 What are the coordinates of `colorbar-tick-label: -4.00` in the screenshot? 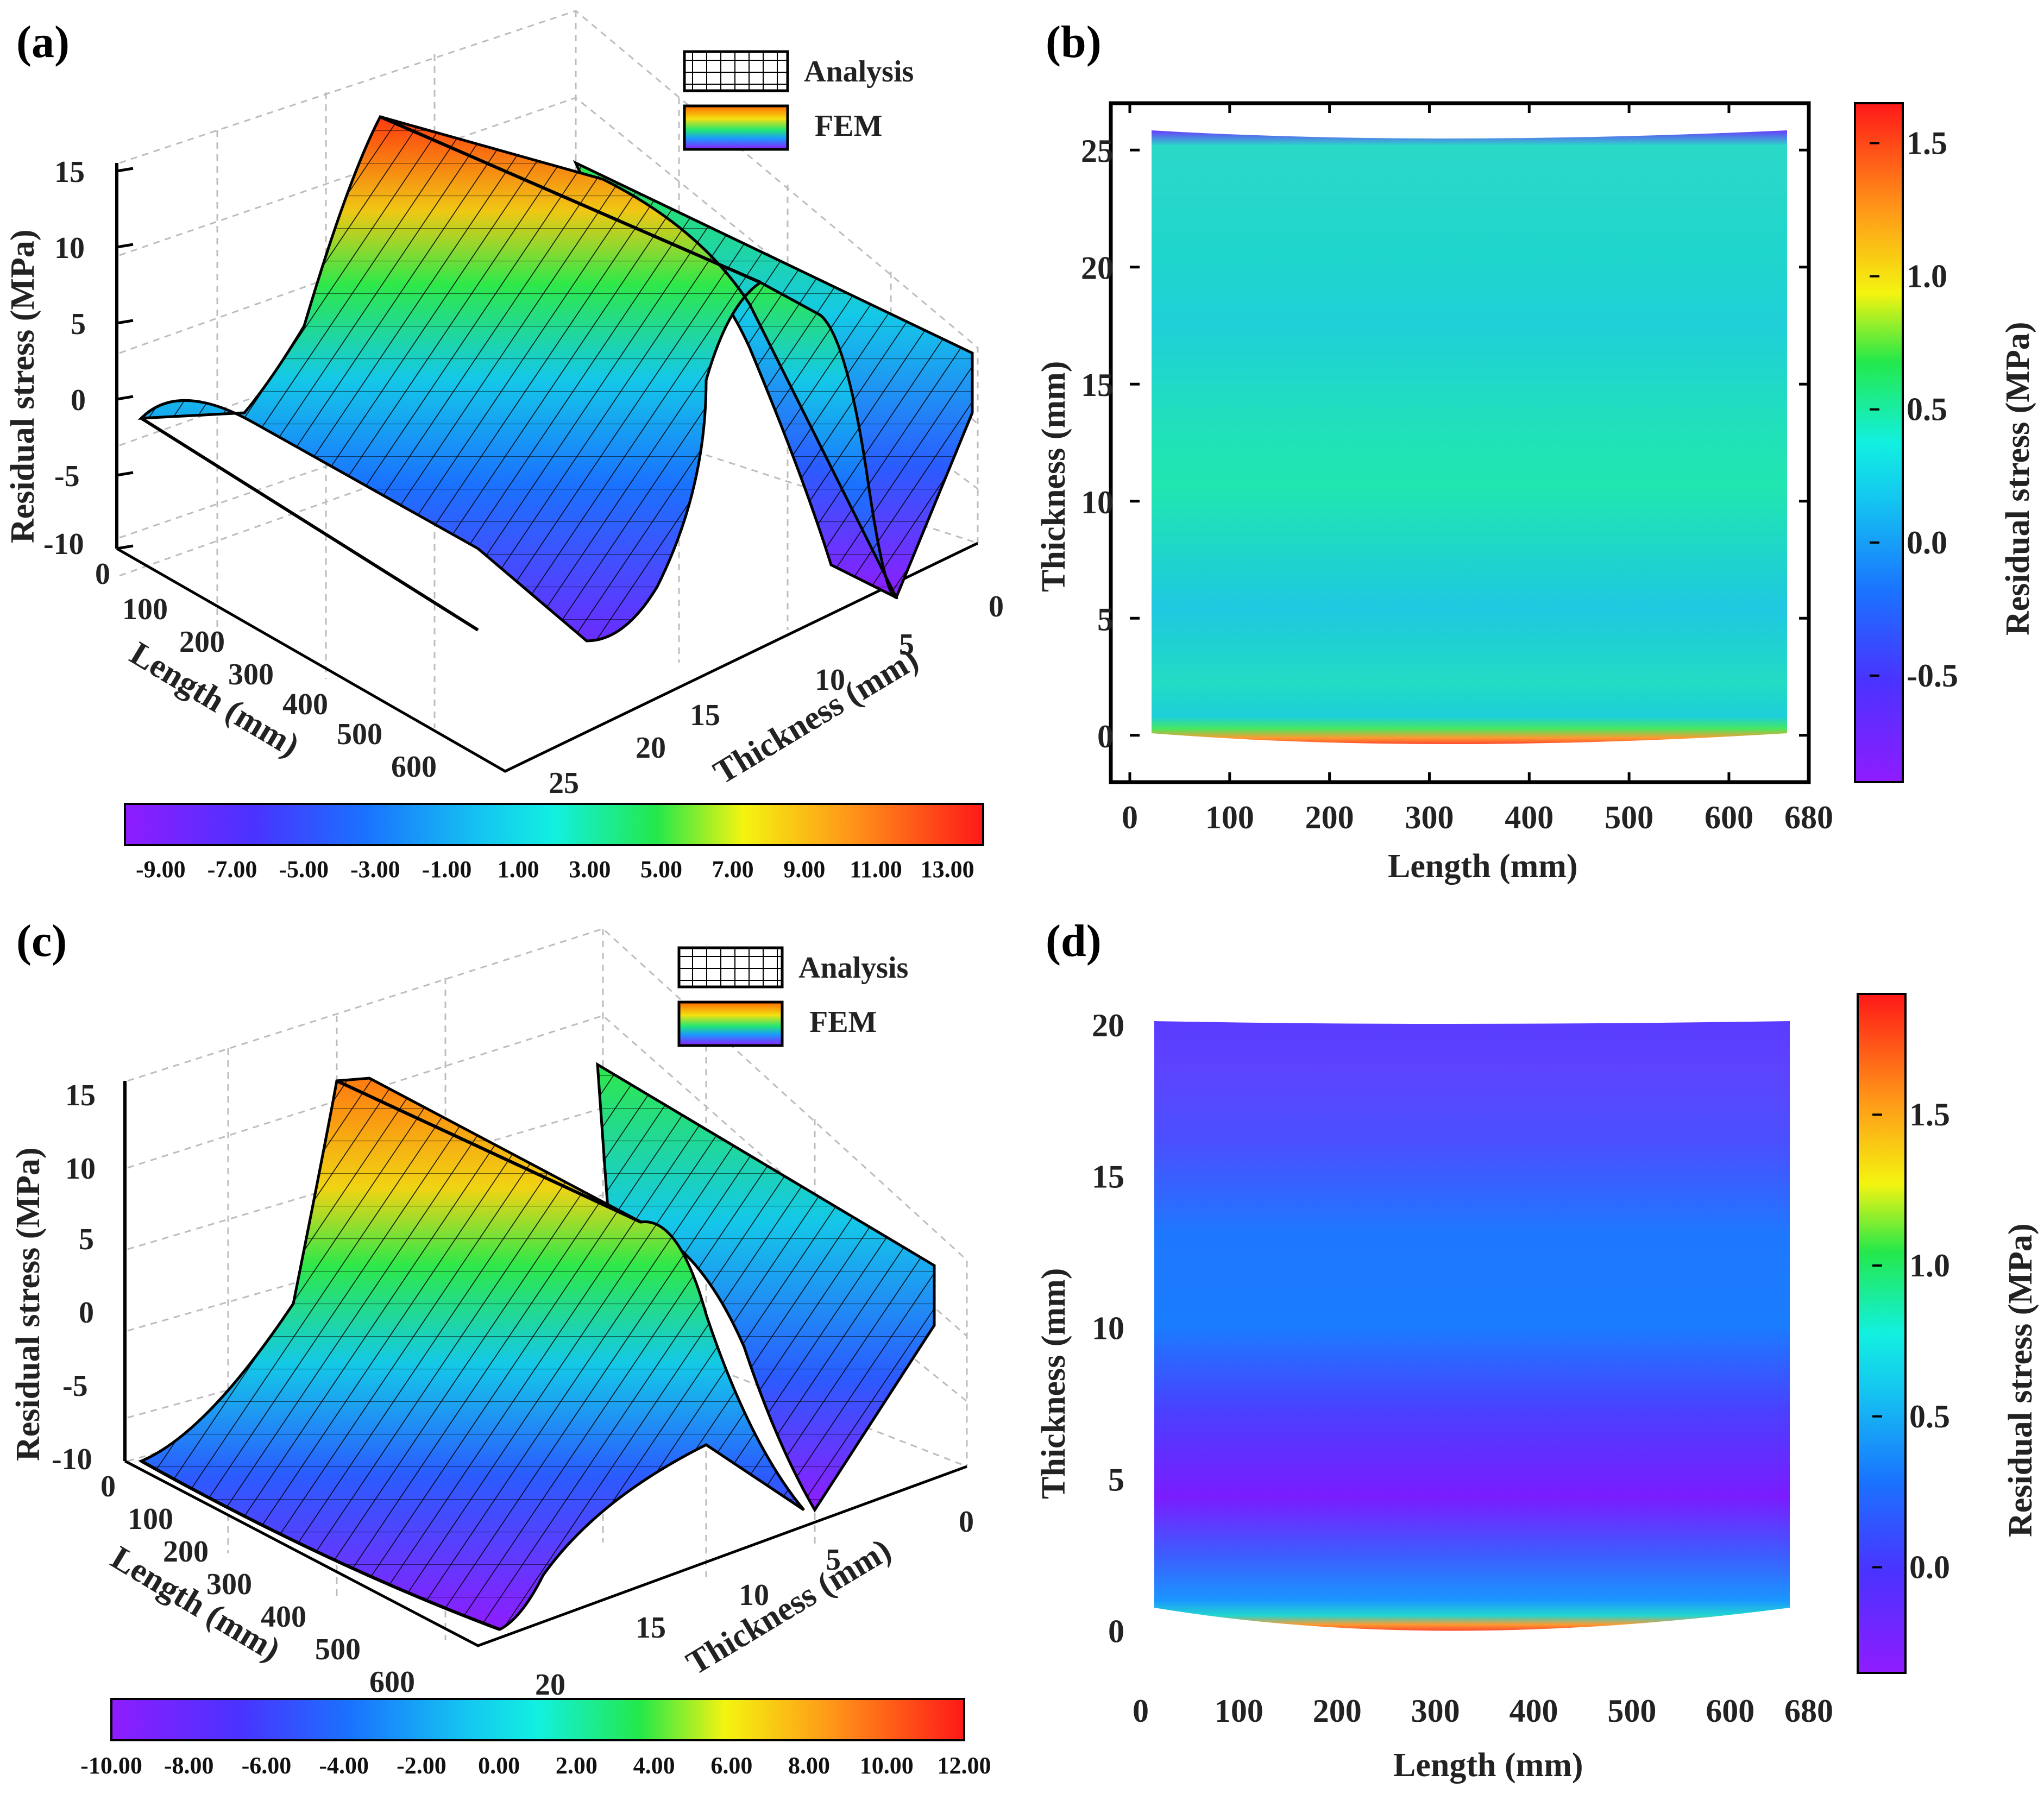 It's located at (344, 1765).